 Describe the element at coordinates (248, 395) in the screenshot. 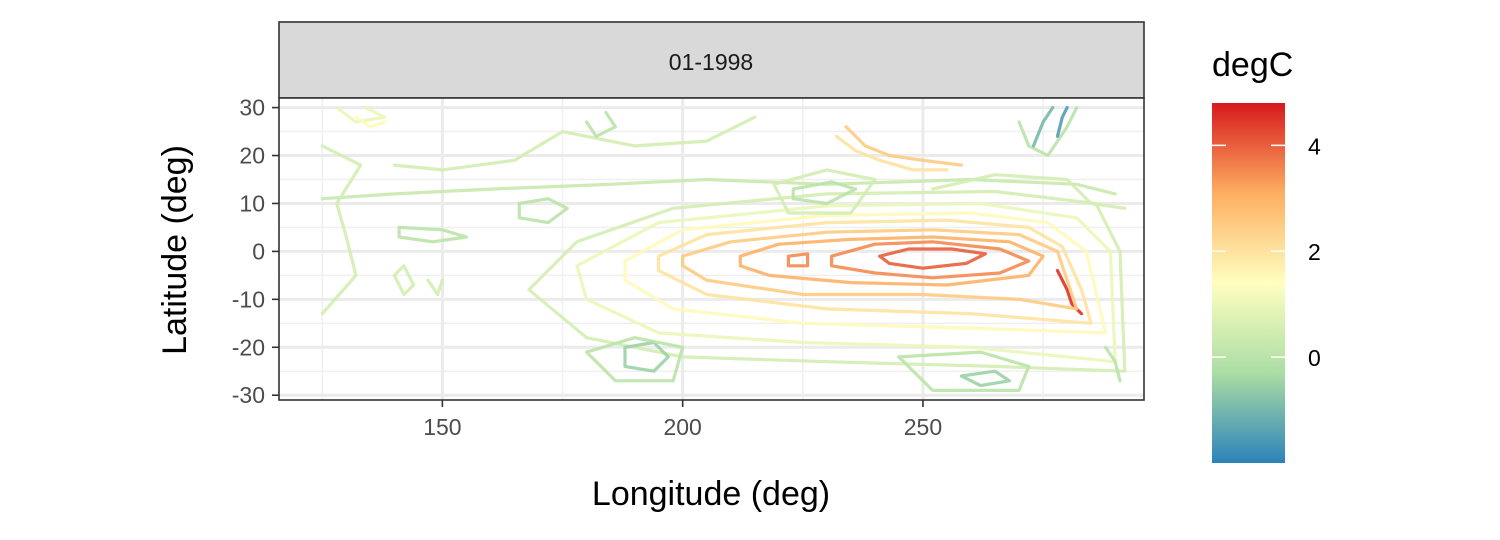

I see `y-tick-label: -30` at that location.